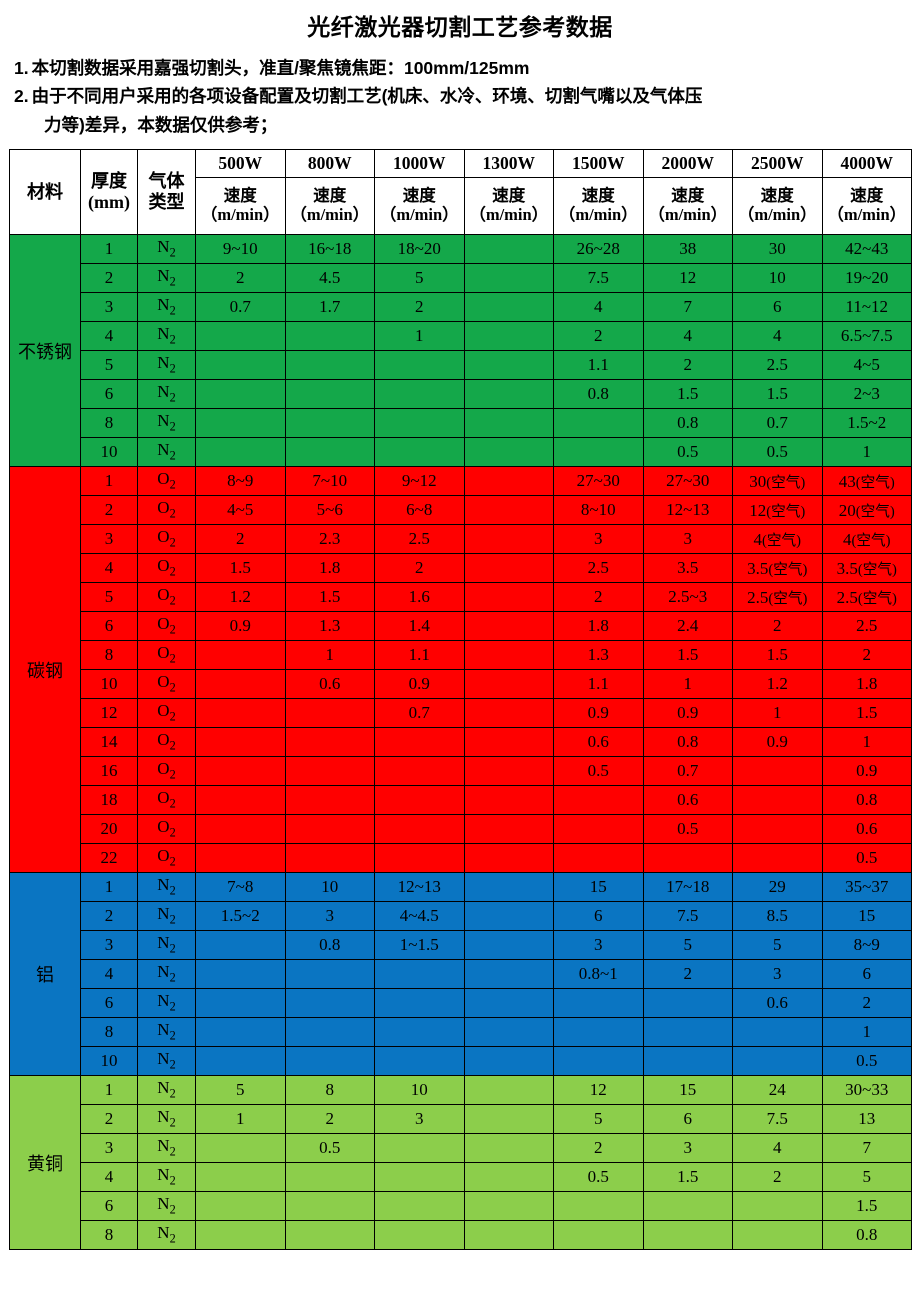 Image resolution: width=920 pixels, height=1300 pixels. Describe the element at coordinates (687, 481) in the screenshot. I see `speed-cell-2000w: 27~30` at that location.